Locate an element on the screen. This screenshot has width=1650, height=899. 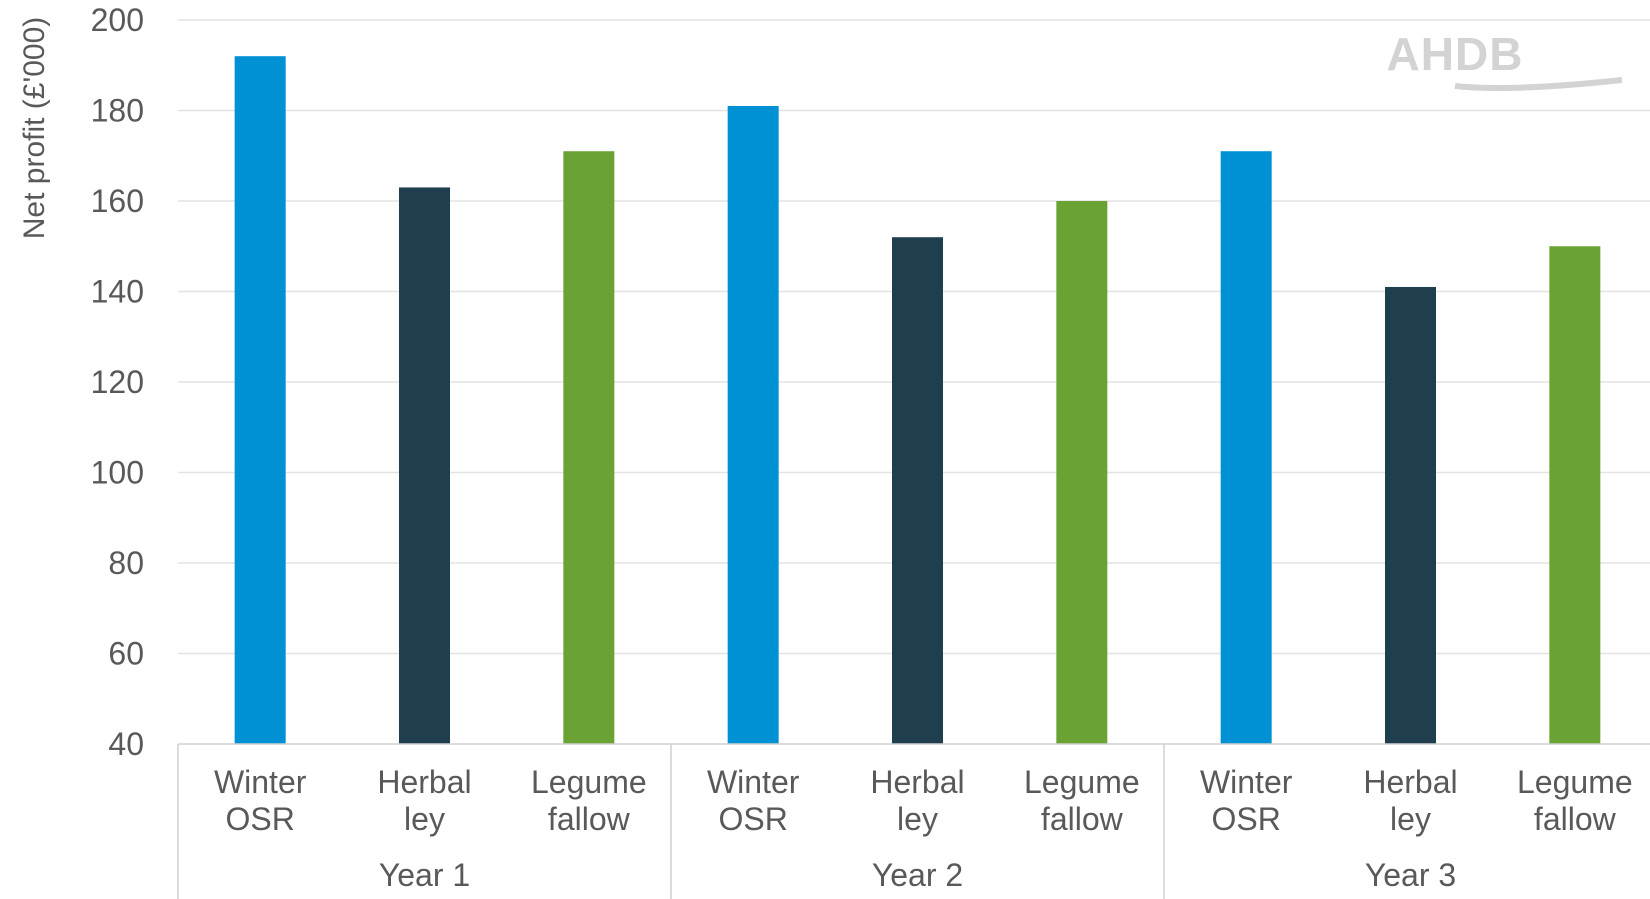
x-group-label: Year 3 is located at coordinates (1410, 875).